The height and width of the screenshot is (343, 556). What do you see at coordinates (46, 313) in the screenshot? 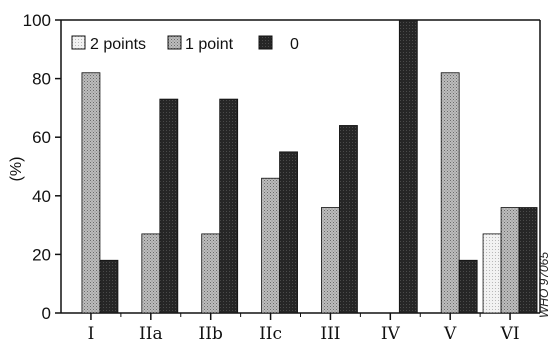
I see `y-tick-label: 0` at bounding box center [46, 313].